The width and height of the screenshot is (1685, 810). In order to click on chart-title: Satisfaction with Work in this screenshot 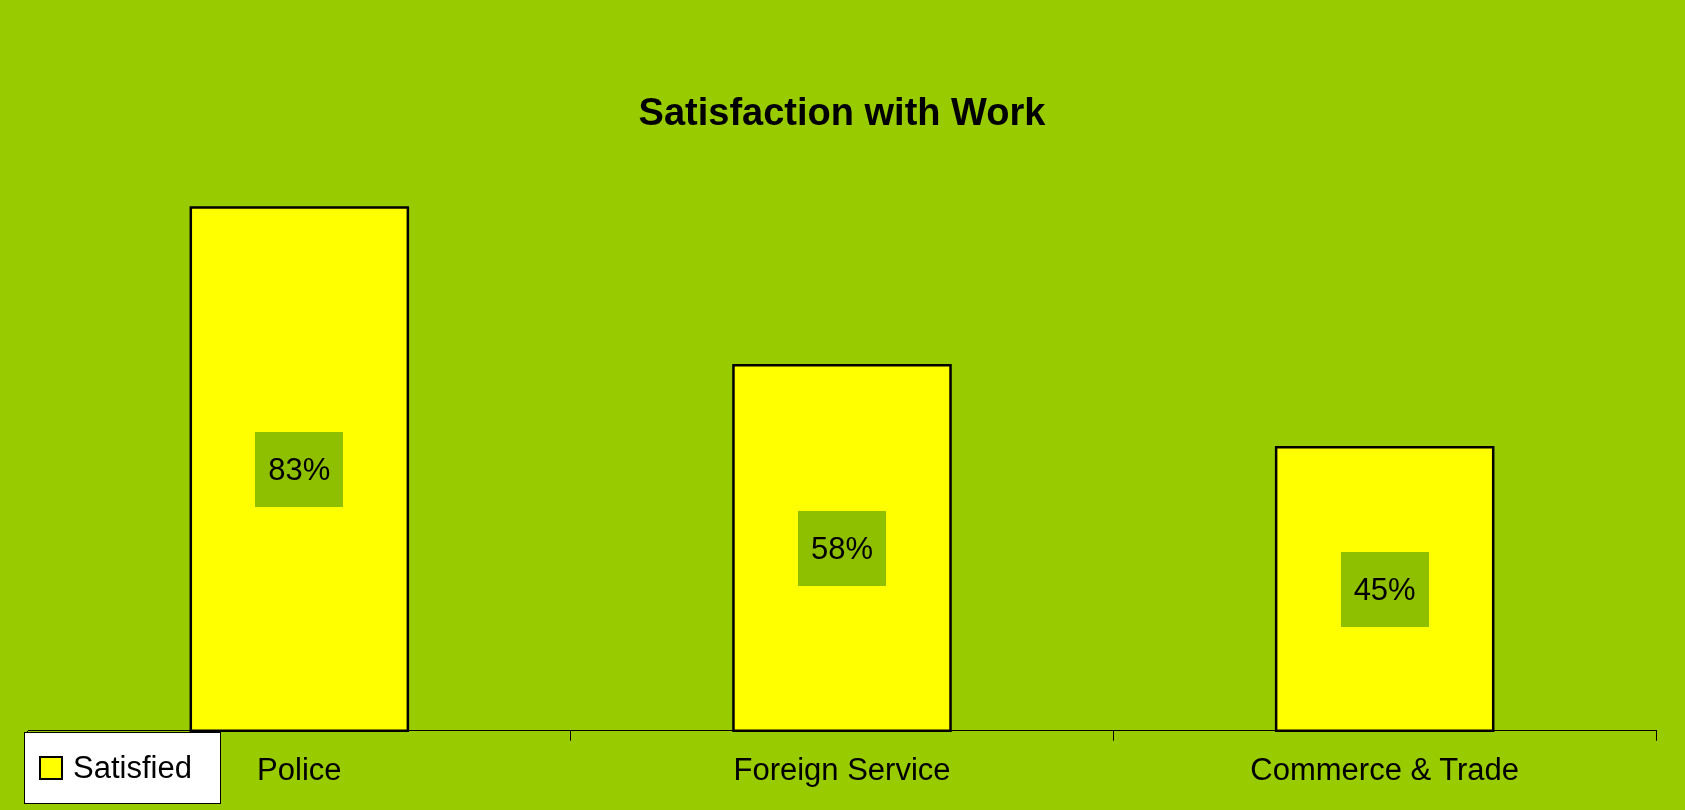, I will do `click(842, 112)`.